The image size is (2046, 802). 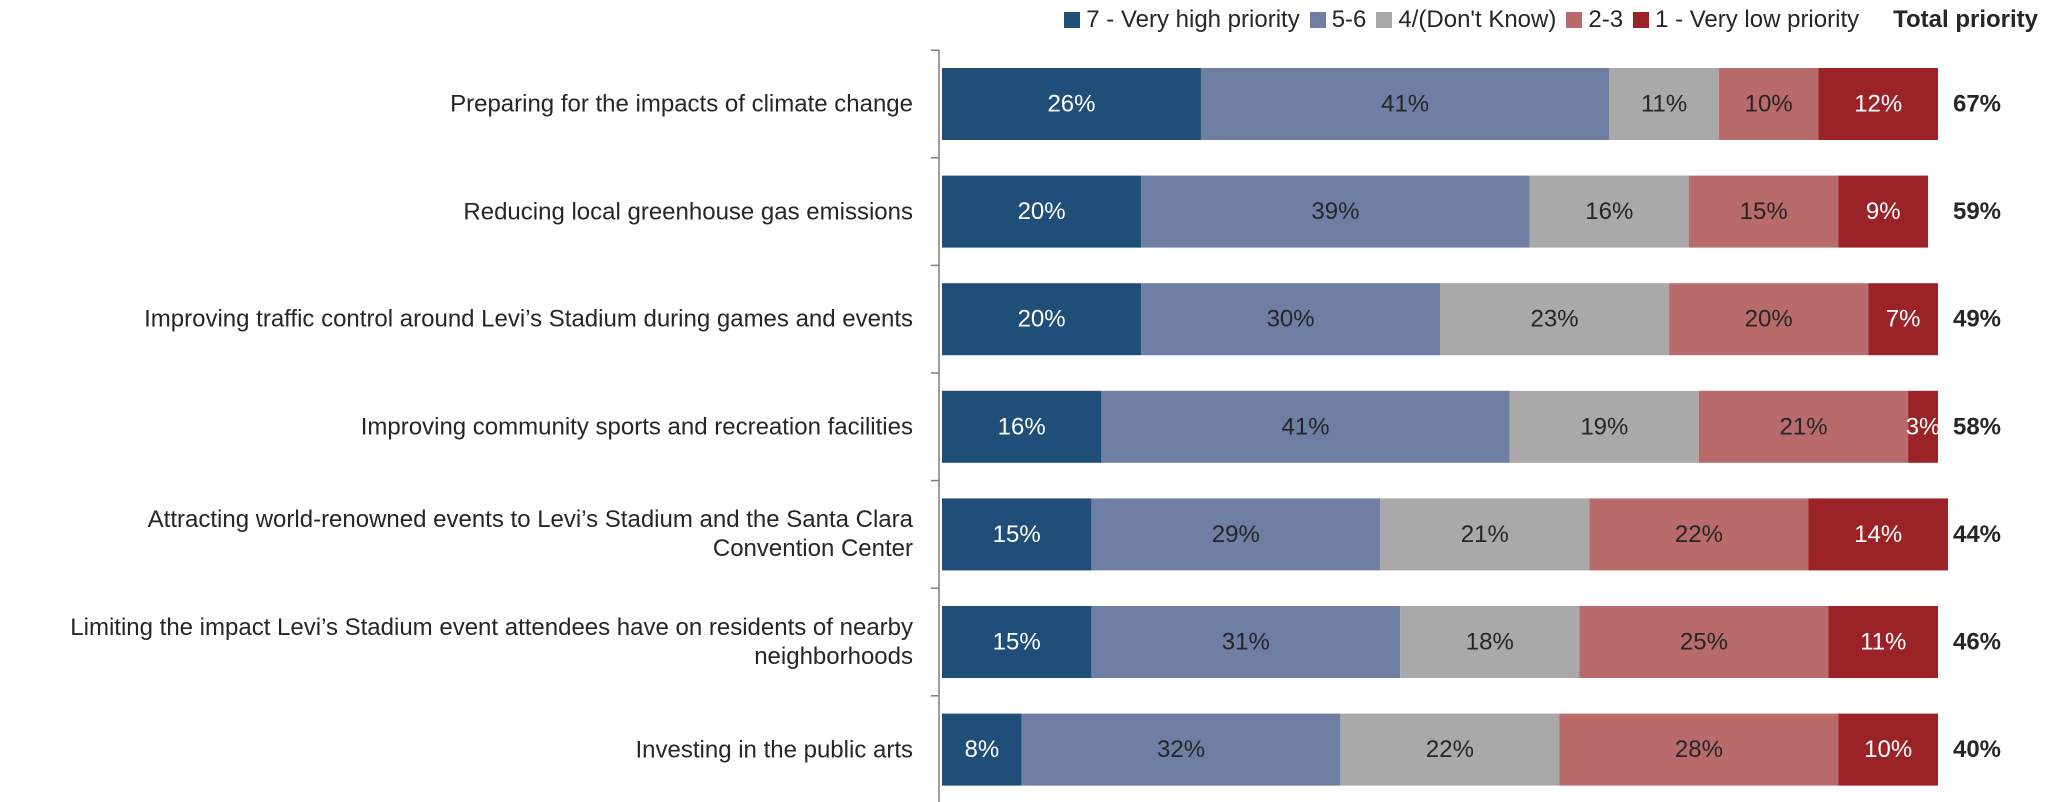 I want to click on data-label: 14%, so click(x=1878, y=534).